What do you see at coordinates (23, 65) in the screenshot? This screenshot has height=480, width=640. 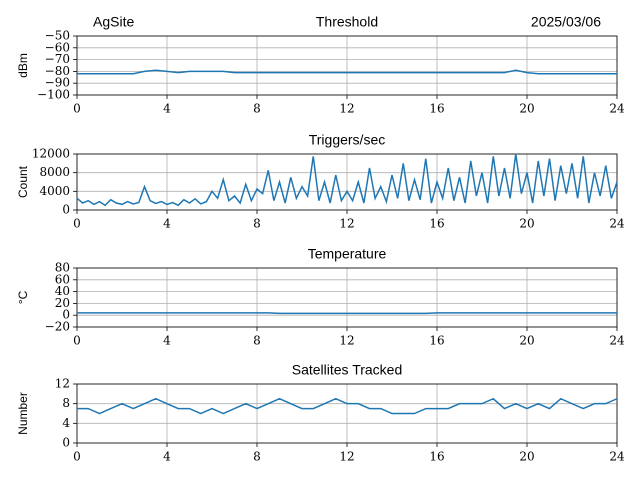 I see `y-axis-label: dBm` at bounding box center [23, 65].